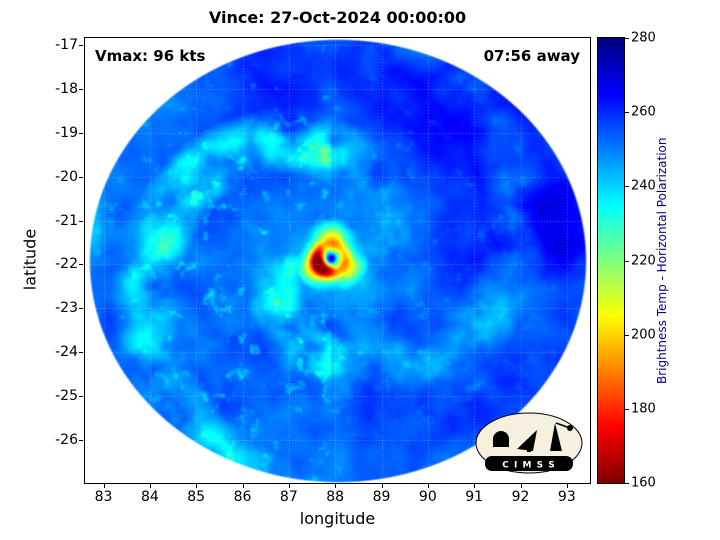 The height and width of the screenshot is (540, 720). I want to click on x-tick-label: 92, so click(520, 497).